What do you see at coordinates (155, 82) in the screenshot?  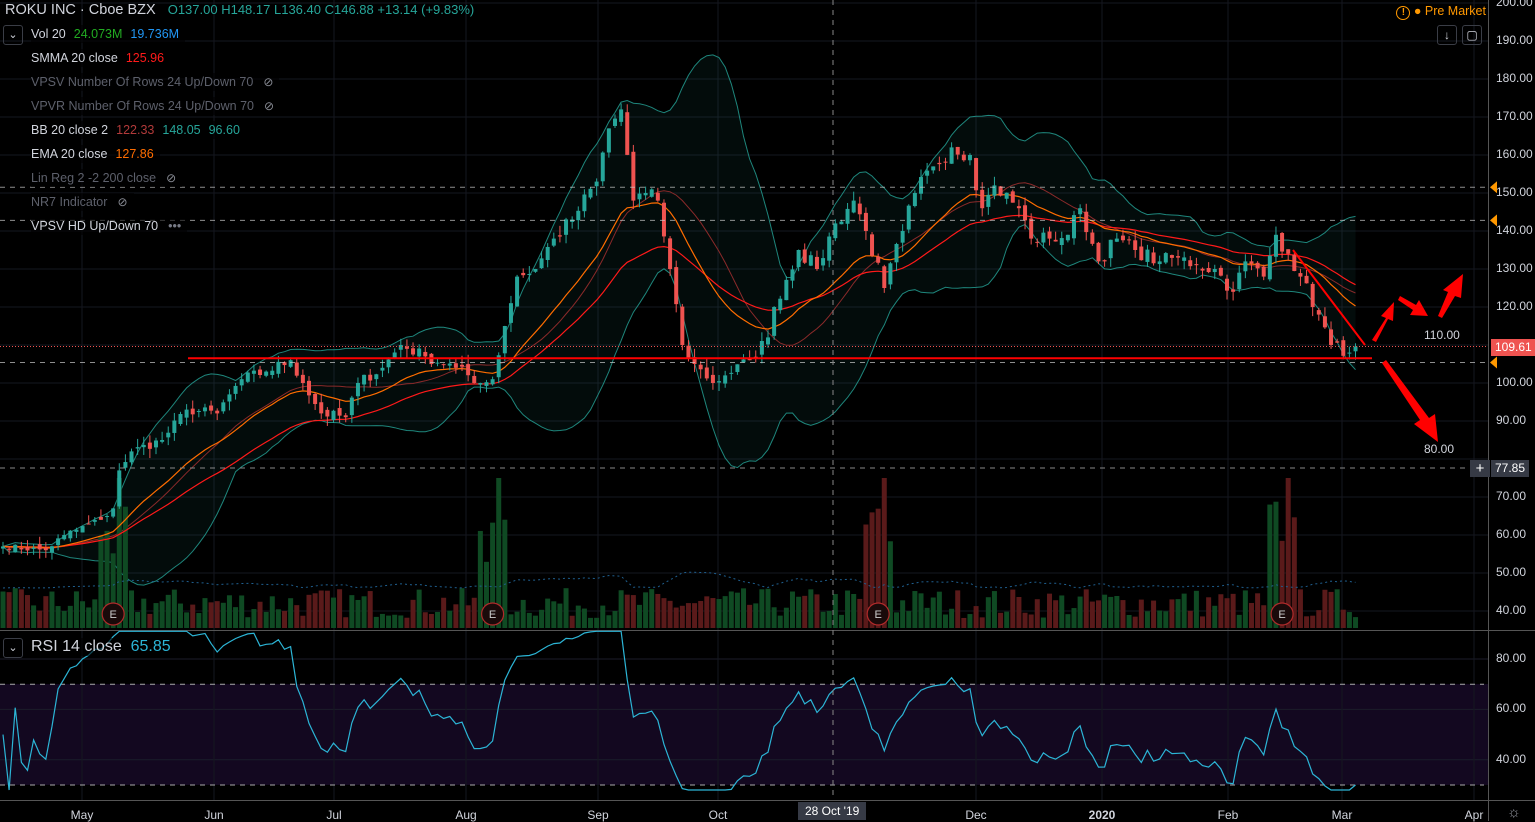 I see `indicator-legend-item: VPSV Number Of Rows 24 Up/Down 70 ⊘` at bounding box center [155, 82].